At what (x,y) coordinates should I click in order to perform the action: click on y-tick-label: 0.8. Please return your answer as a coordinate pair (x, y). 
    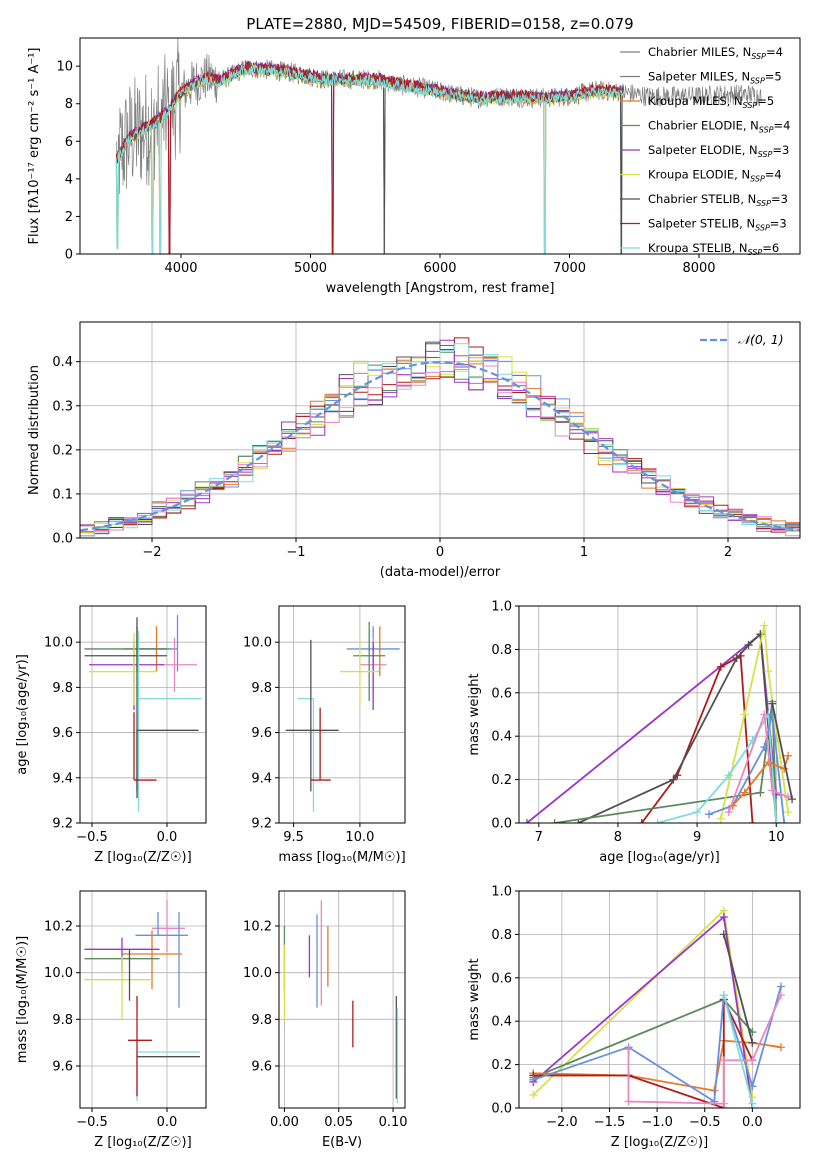
    Looking at the image, I should click on (501, 650).